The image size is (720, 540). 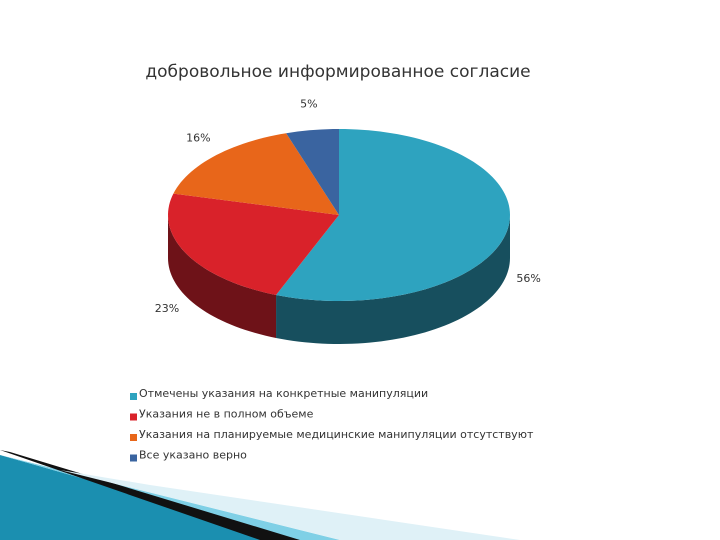 What do you see at coordinates (193, 455) in the screenshot?
I see `legend-label: Все указано верно` at bounding box center [193, 455].